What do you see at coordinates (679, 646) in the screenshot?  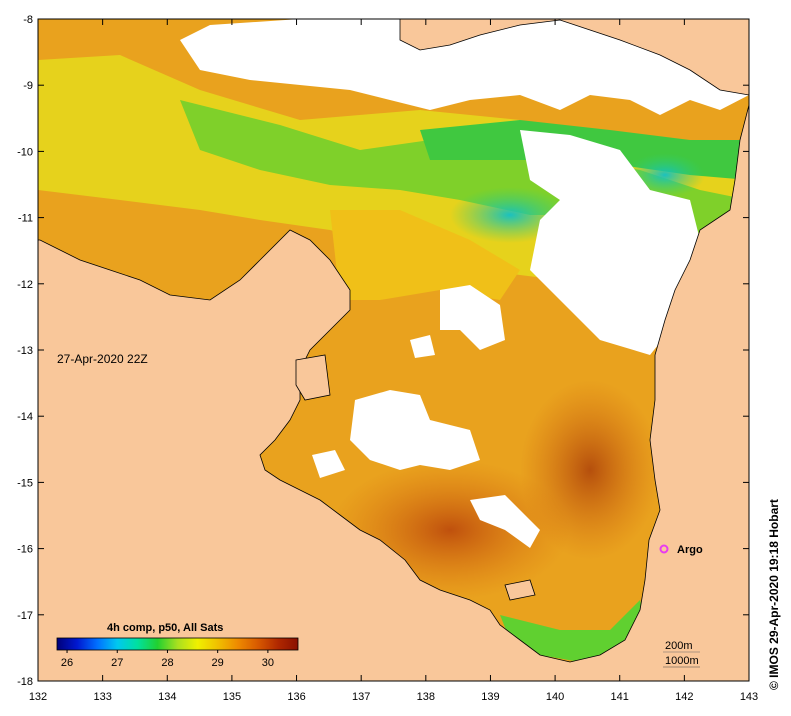 I see `contour-label-200m: 200m` at bounding box center [679, 646].